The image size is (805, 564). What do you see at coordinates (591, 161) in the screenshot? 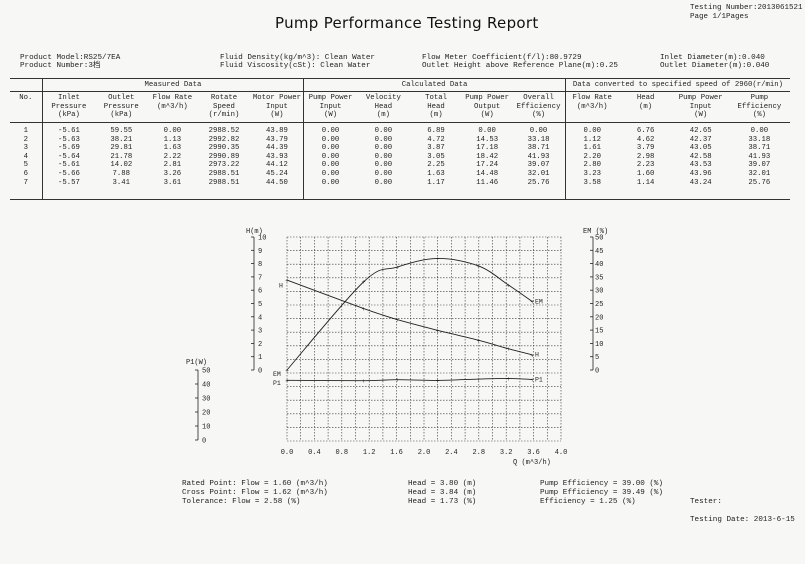
I see `column-values: 0.00 1.12 1.61 2.20 2.80 3.23 3.58` at bounding box center [591, 161].